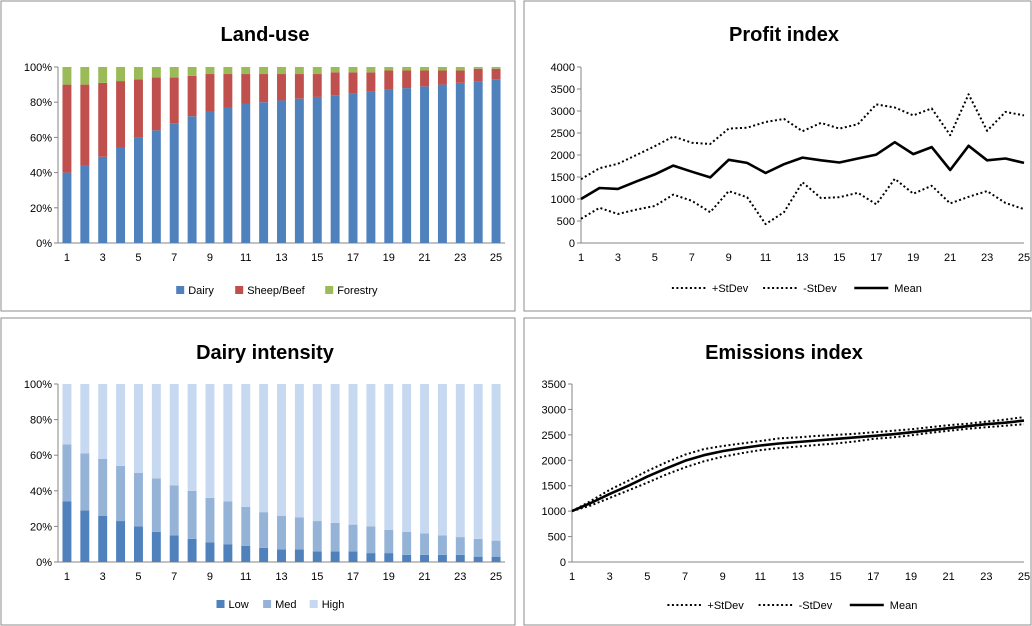 This screenshot has height=626, width=1032. Describe the element at coordinates (239, 605) in the screenshot. I see `dairy-legend-label: Low` at that location.